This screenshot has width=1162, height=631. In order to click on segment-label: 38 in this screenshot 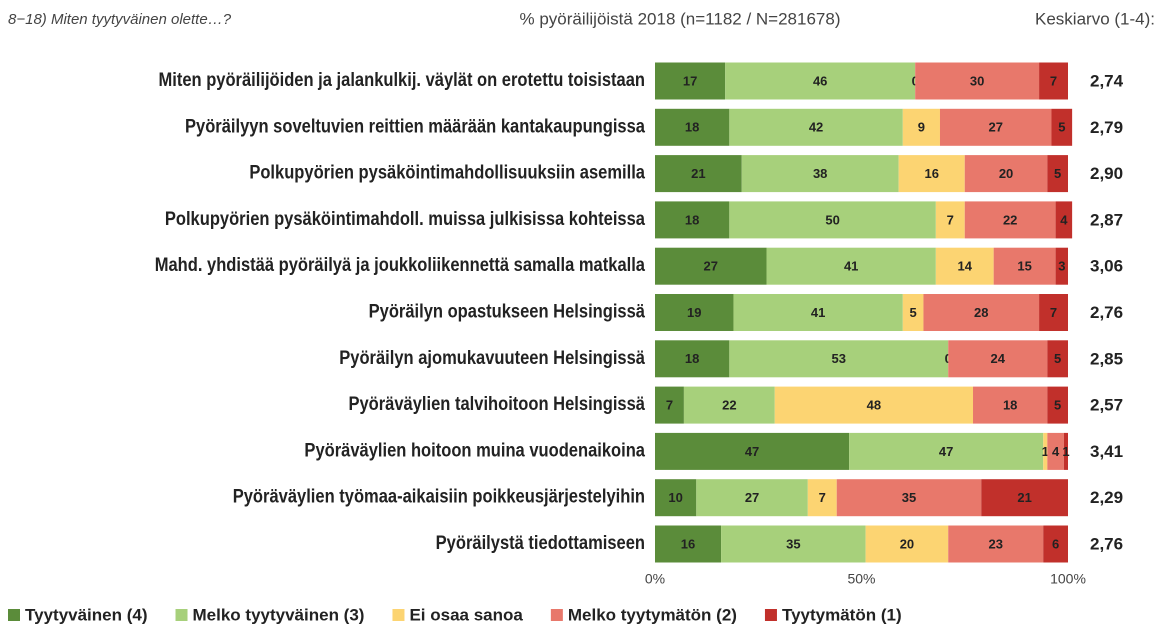, I will do `click(820, 173)`.